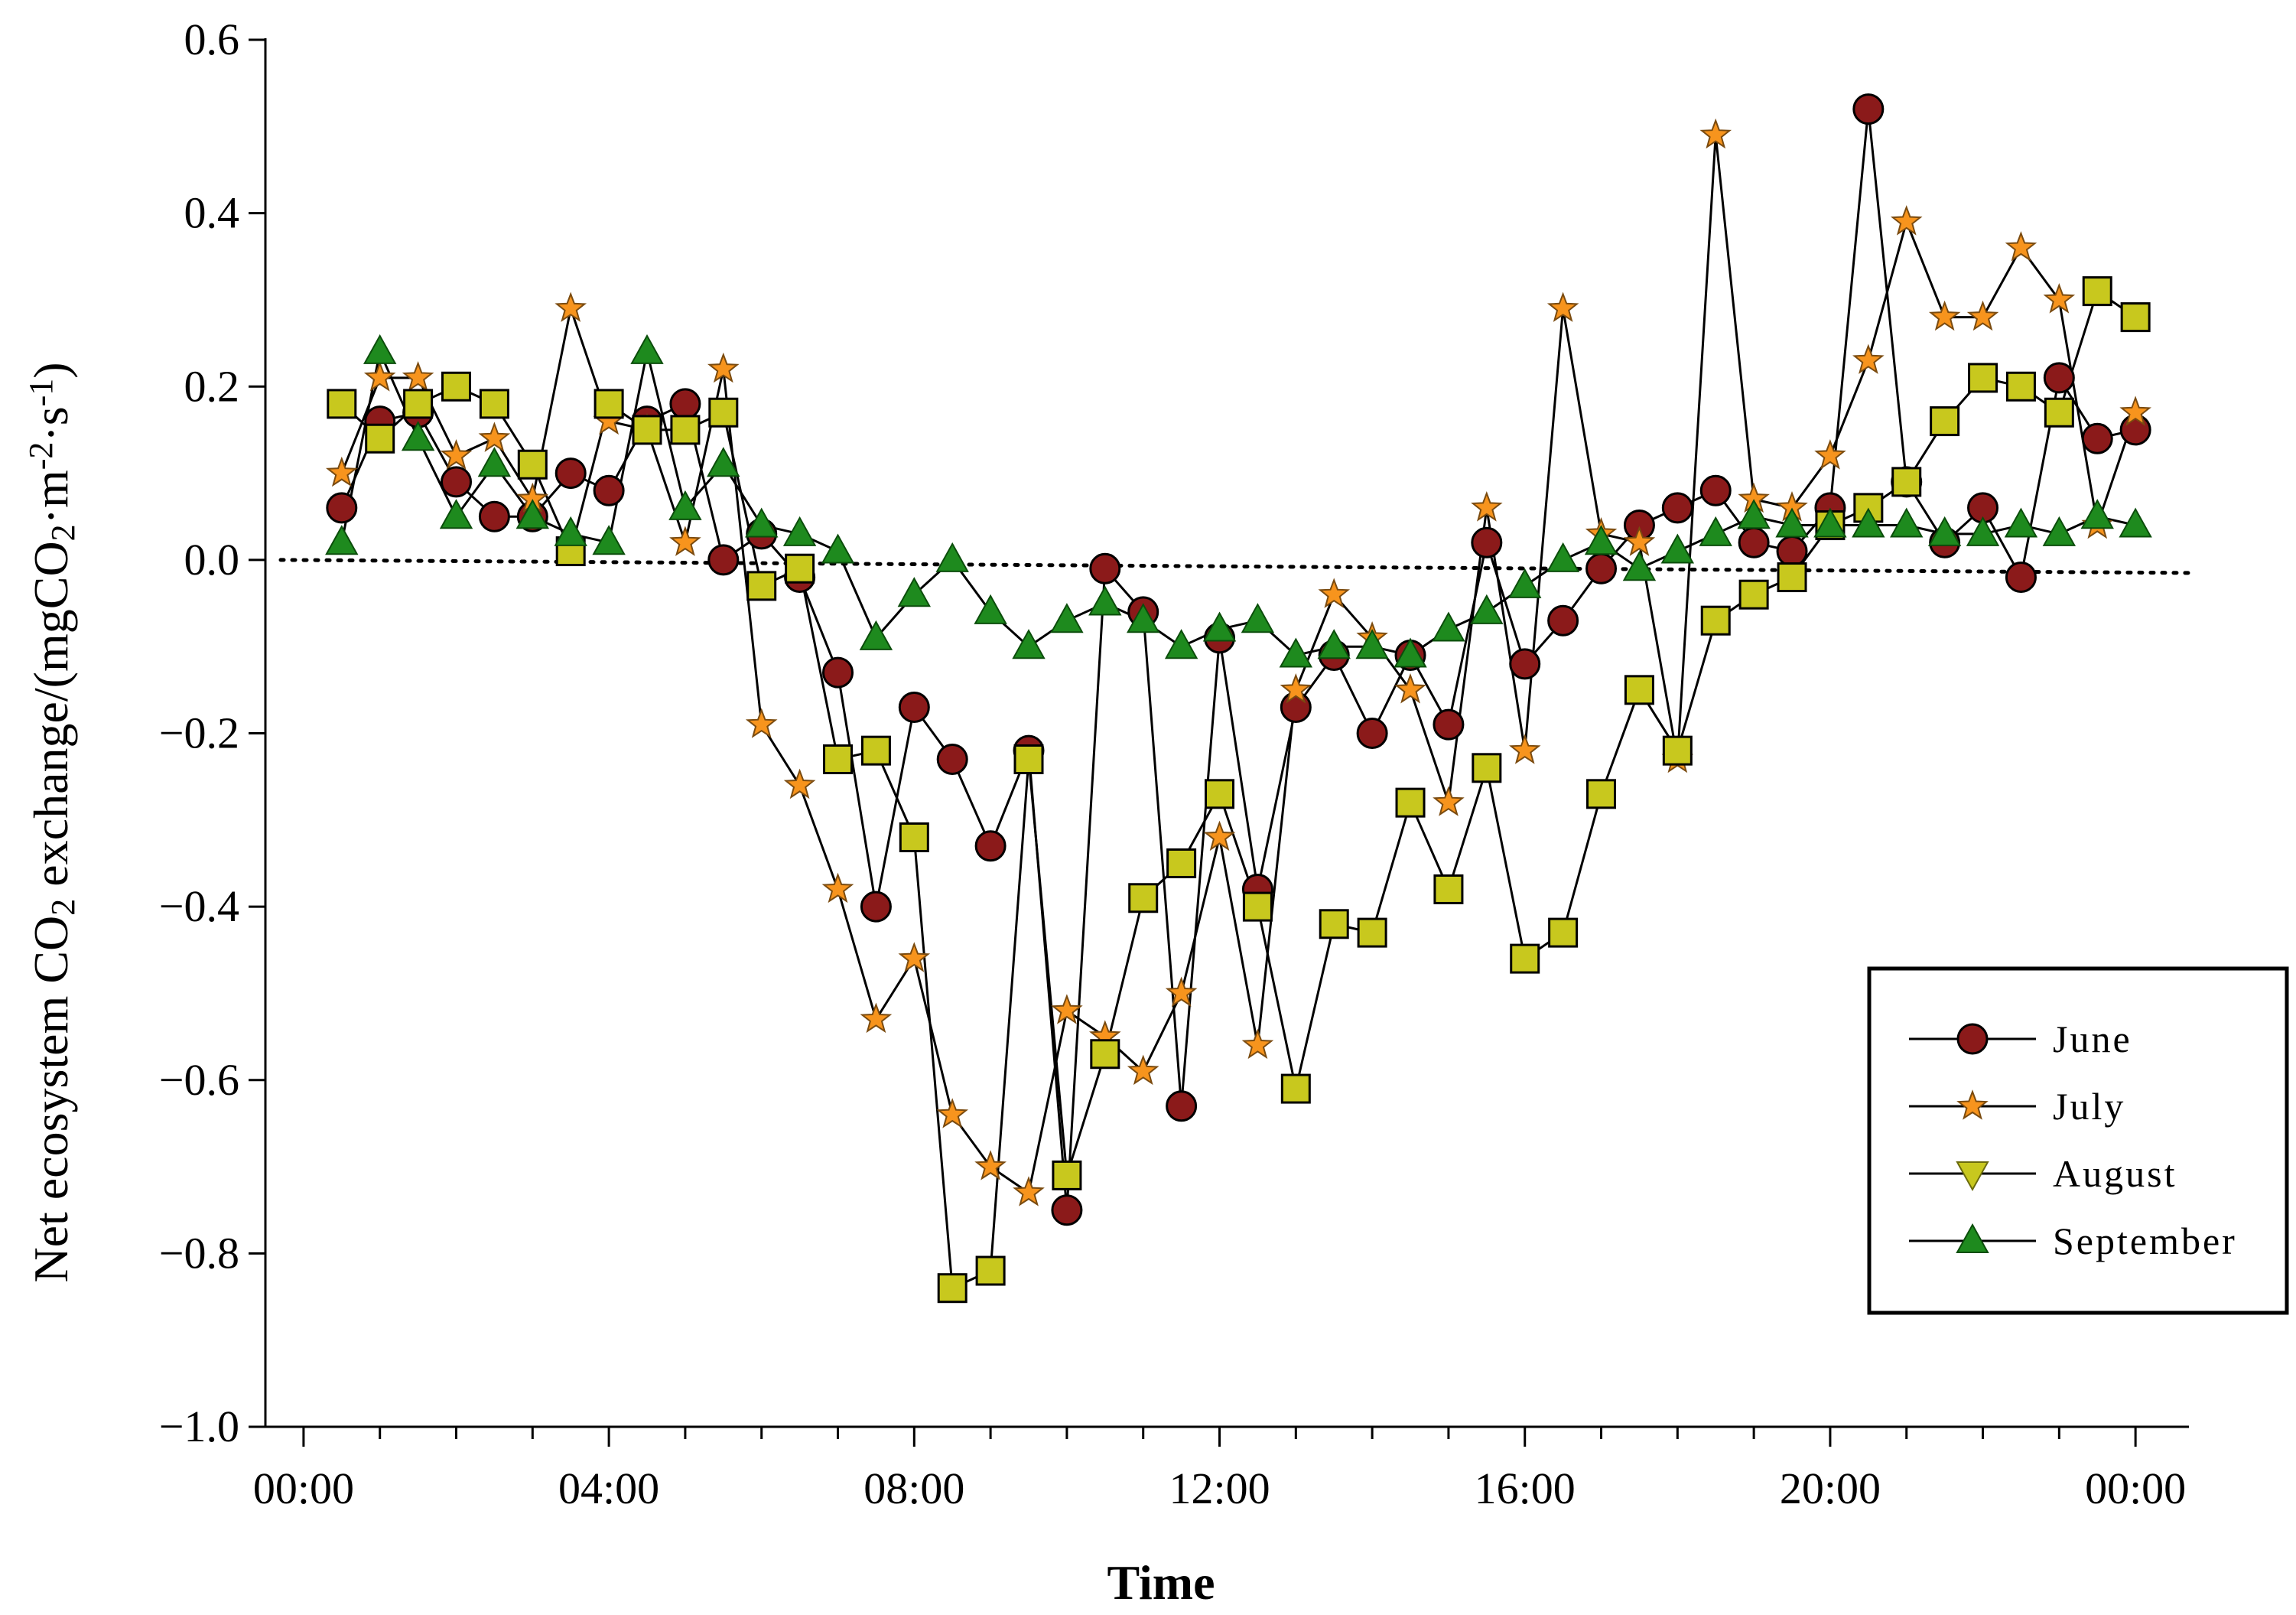 The height and width of the screenshot is (1615, 2296). I want to click on plot-area, so click(1235, 566).